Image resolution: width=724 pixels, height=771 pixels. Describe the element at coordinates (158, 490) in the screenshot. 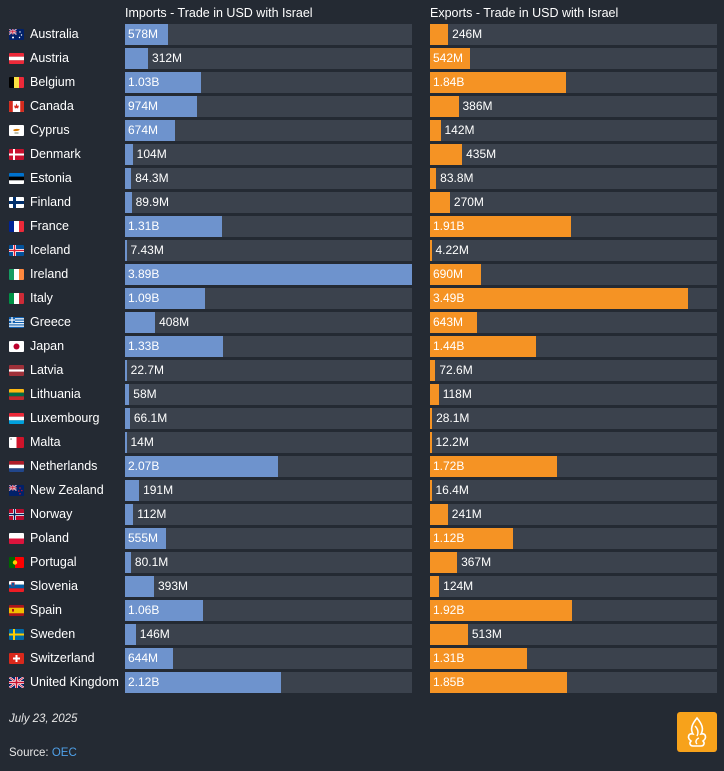

I see `imp-value-label: 191M` at that location.